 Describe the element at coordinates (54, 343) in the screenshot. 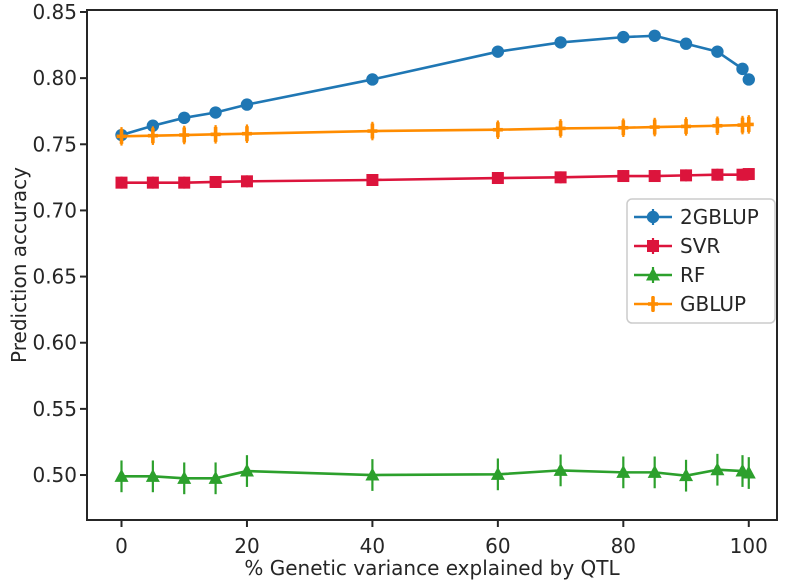

I see `y-tick-label: 0.60` at that location.